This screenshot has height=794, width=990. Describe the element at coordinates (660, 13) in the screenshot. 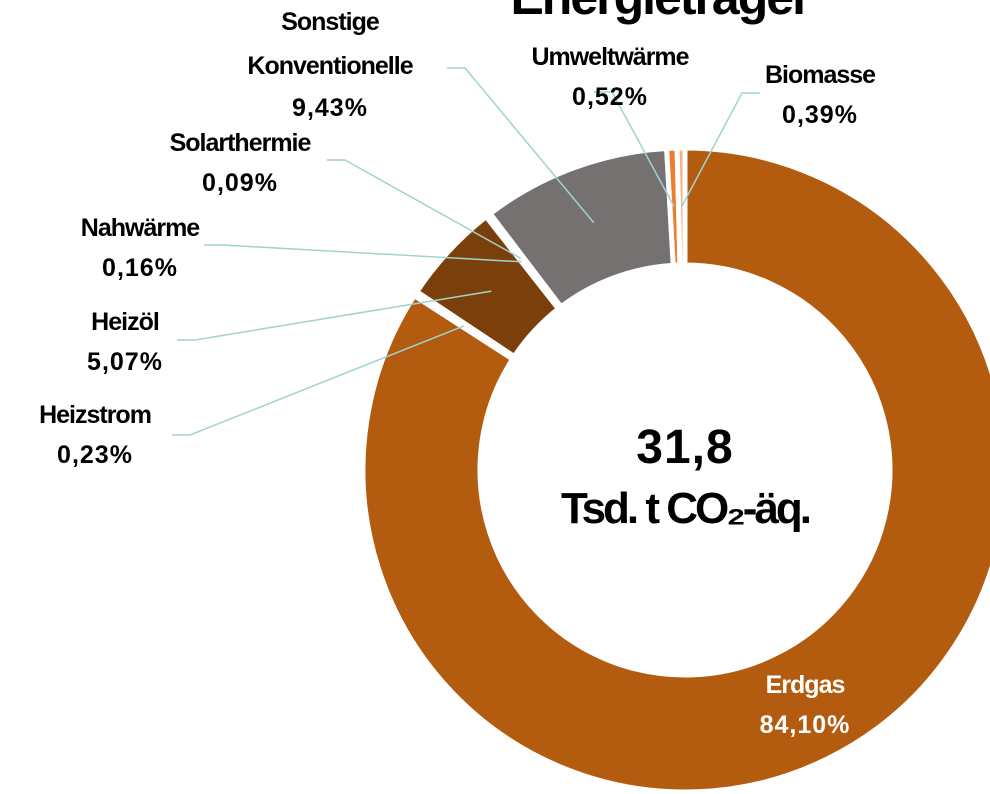

I see `chart-title: Energieträger` at that location.